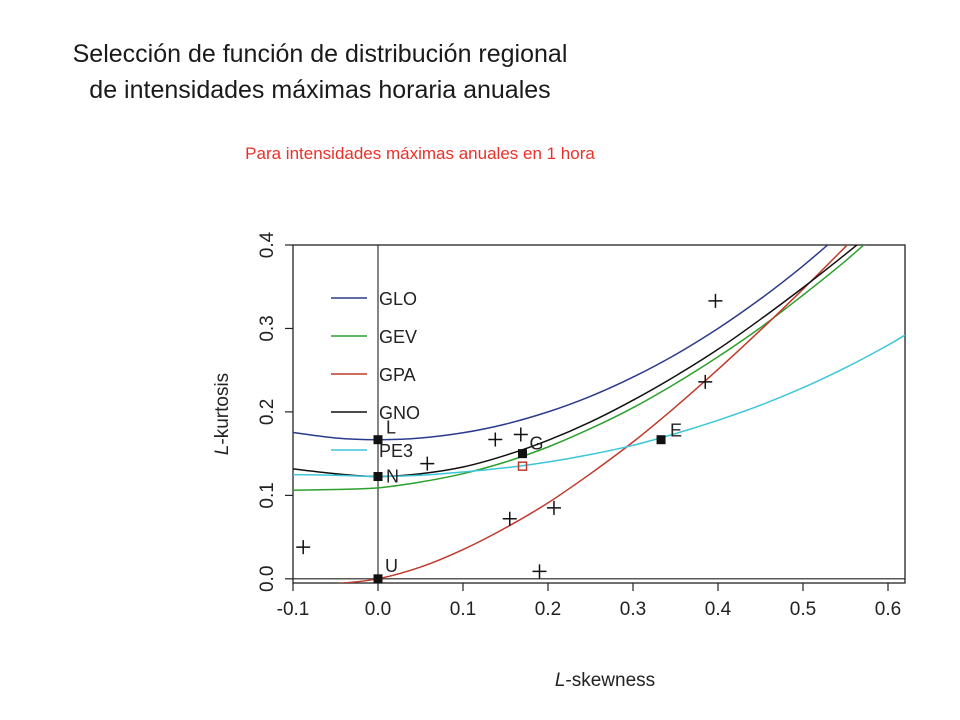  What do you see at coordinates (378, 477) in the screenshot?
I see `reference-point-n` at bounding box center [378, 477].